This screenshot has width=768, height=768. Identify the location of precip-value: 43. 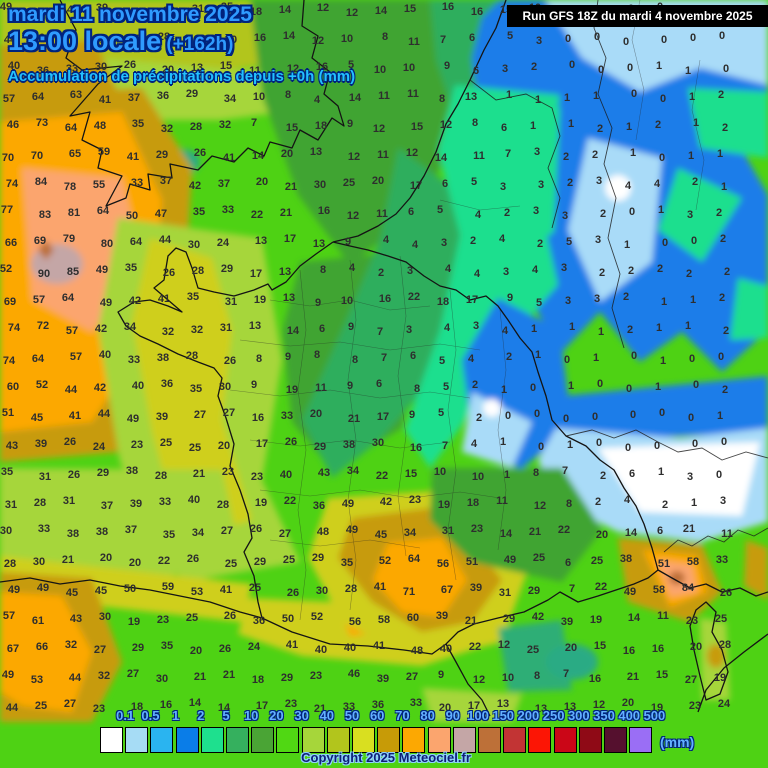
(76, 619).